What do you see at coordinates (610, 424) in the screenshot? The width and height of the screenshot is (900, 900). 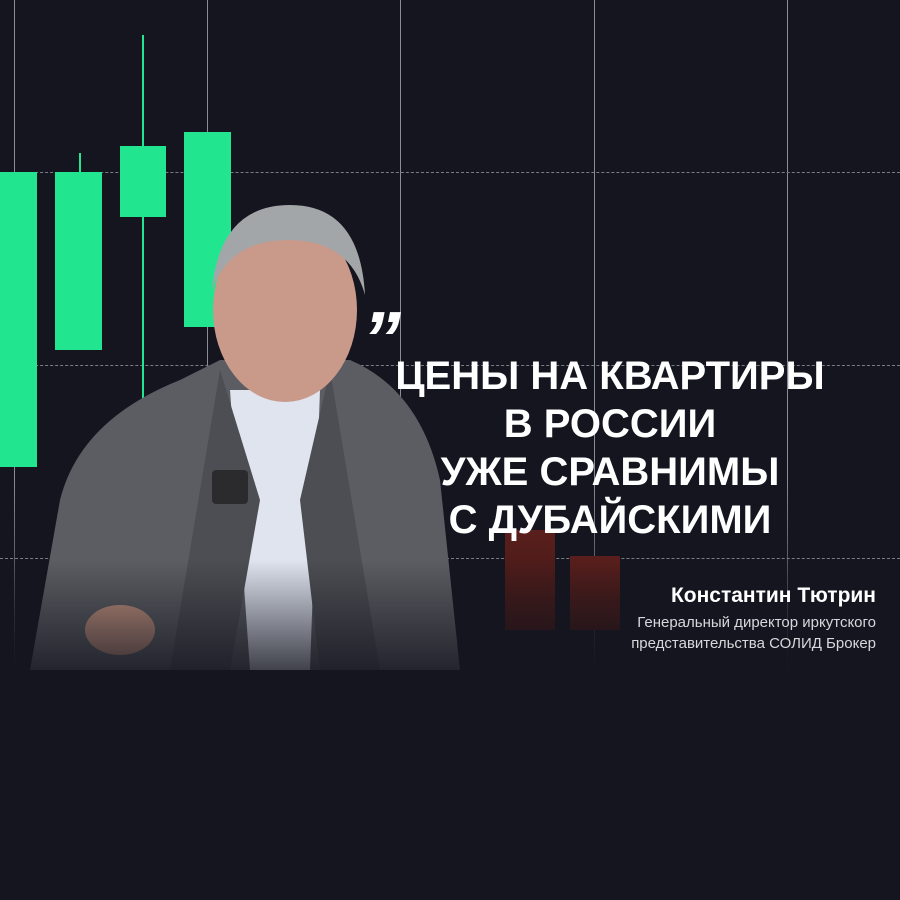 I see `quote-line: В РОССИИ` at bounding box center [610, 424].